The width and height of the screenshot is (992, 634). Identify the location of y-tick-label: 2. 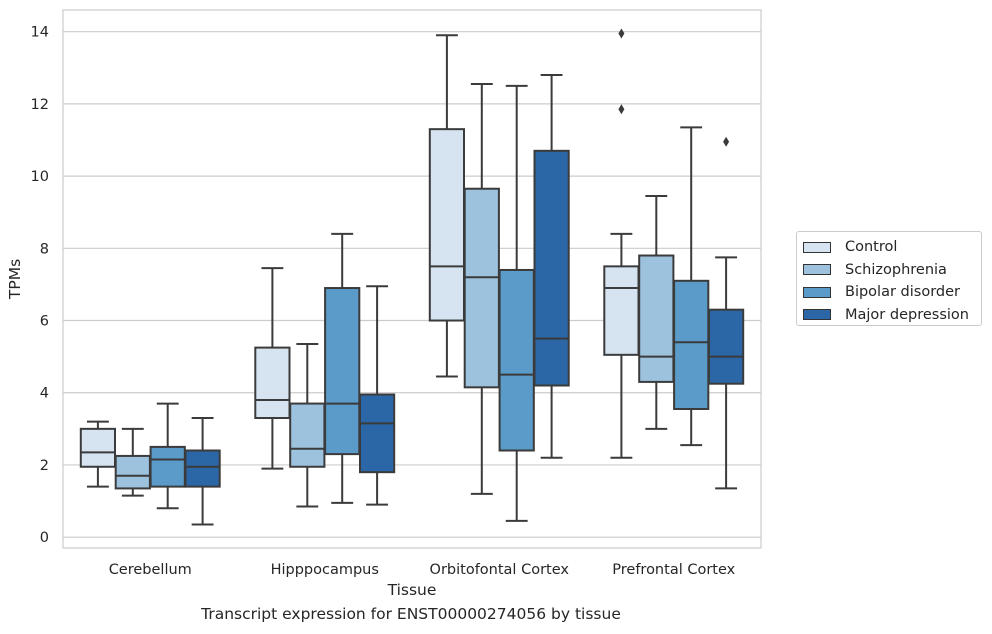
(44, 466).